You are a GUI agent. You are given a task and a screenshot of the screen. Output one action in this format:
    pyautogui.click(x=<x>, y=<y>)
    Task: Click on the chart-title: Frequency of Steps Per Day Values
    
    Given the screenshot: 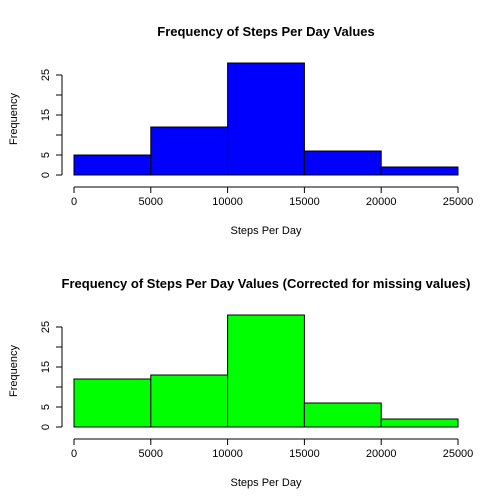 What is the action you would take?
    pyautogui.click(x=265, y=31)
    